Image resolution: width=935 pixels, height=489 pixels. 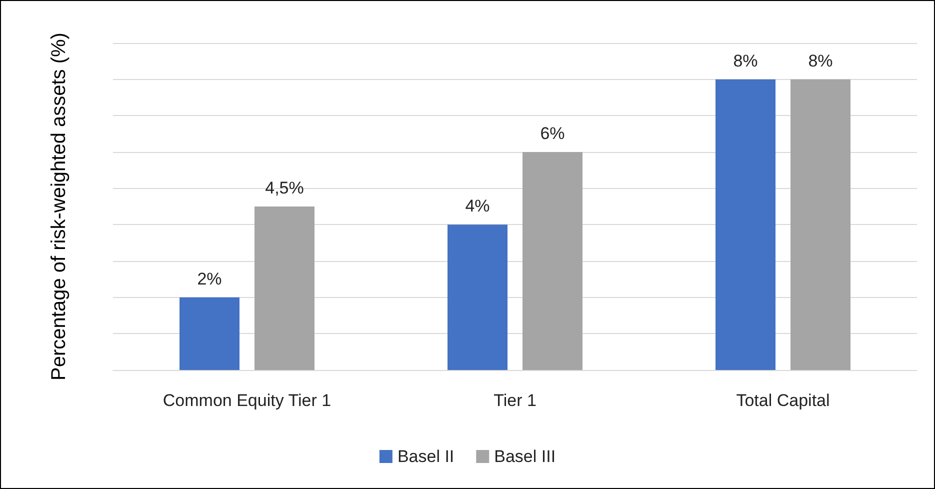 What do you see at coordinates (477, 206) in the screenshot?
I see `data-label: 4%` at bounding box center [477, 206].